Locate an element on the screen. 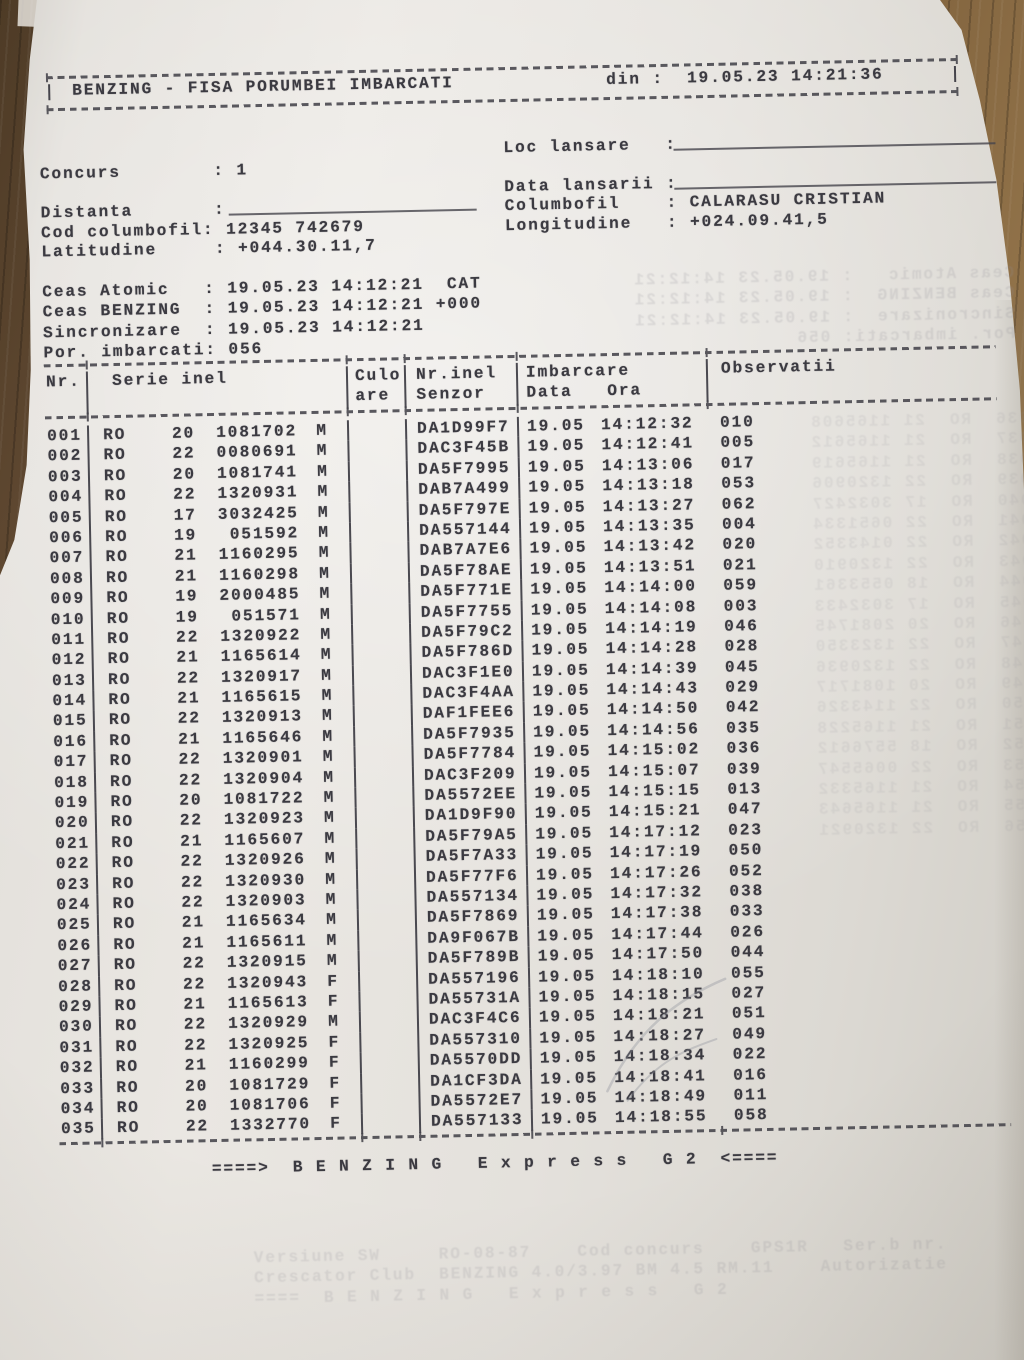 The height and width of the screenshot is (1360, 1024). cell-nr: 031 is located at coordinates (77, 1047).